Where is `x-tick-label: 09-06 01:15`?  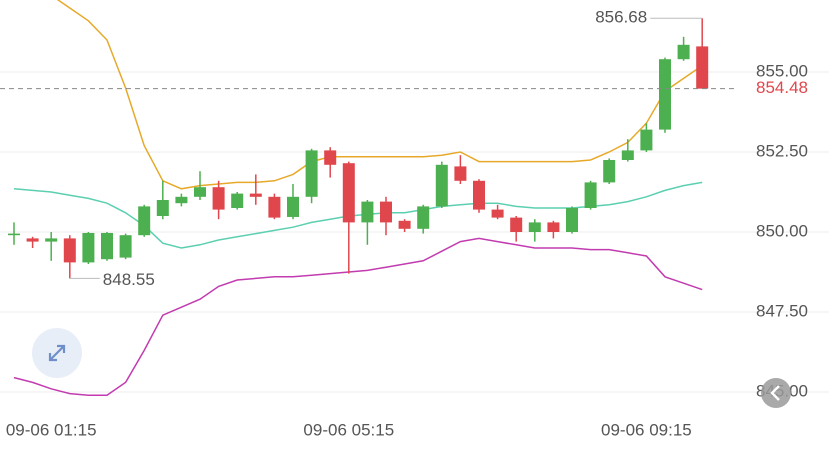
x-tick-label: 09-06 01:15 is located at coordinates (51, 429).